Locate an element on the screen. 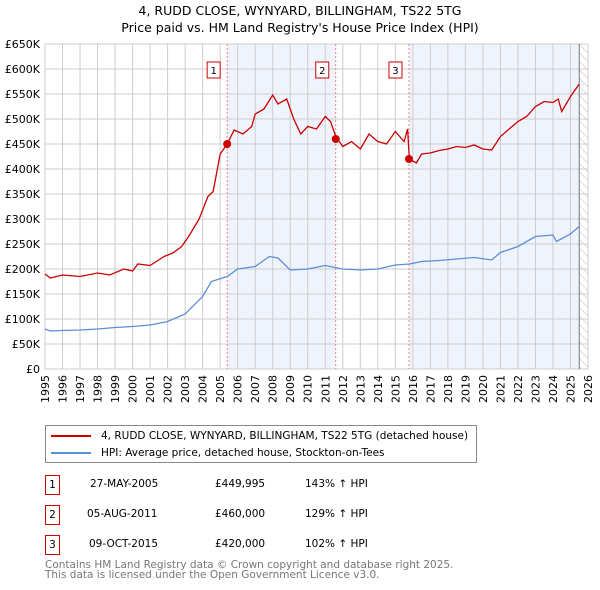  sale-label: 2 is located at coordinates (322, 71).